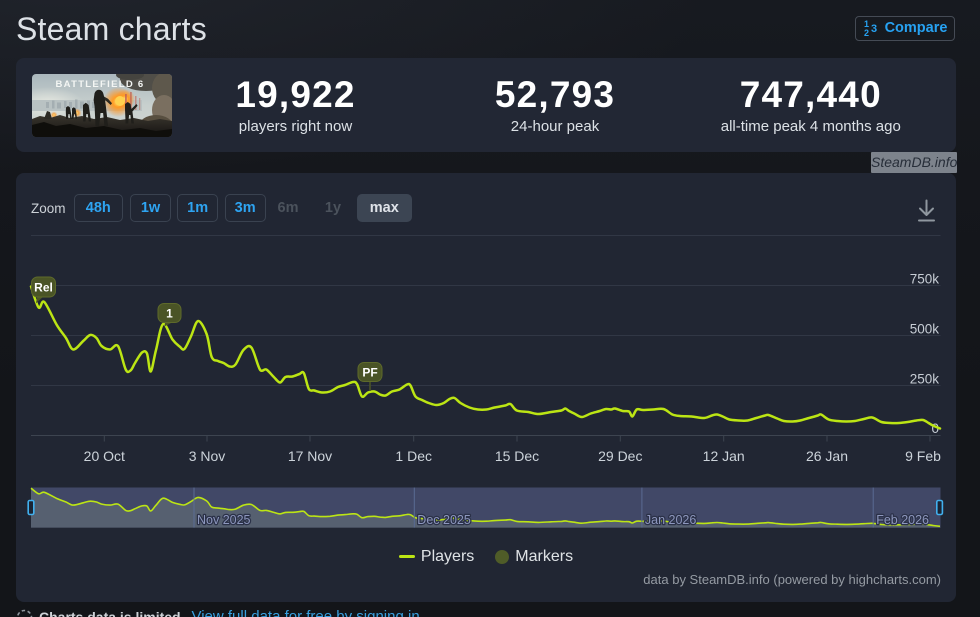  What do you see at coordinates (925, 379) in the screenshot?
I see `svg-text: 250k` at bounding box center [925, 379].